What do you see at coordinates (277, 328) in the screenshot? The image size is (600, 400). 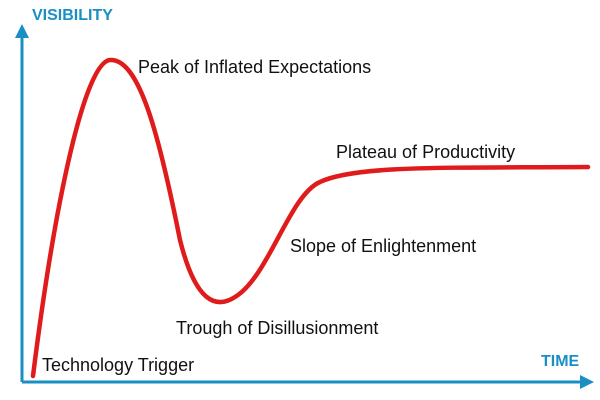 I see `label-trough-of-disillusionment: Trough of Disillusionment` at bounding box center [277, 328].